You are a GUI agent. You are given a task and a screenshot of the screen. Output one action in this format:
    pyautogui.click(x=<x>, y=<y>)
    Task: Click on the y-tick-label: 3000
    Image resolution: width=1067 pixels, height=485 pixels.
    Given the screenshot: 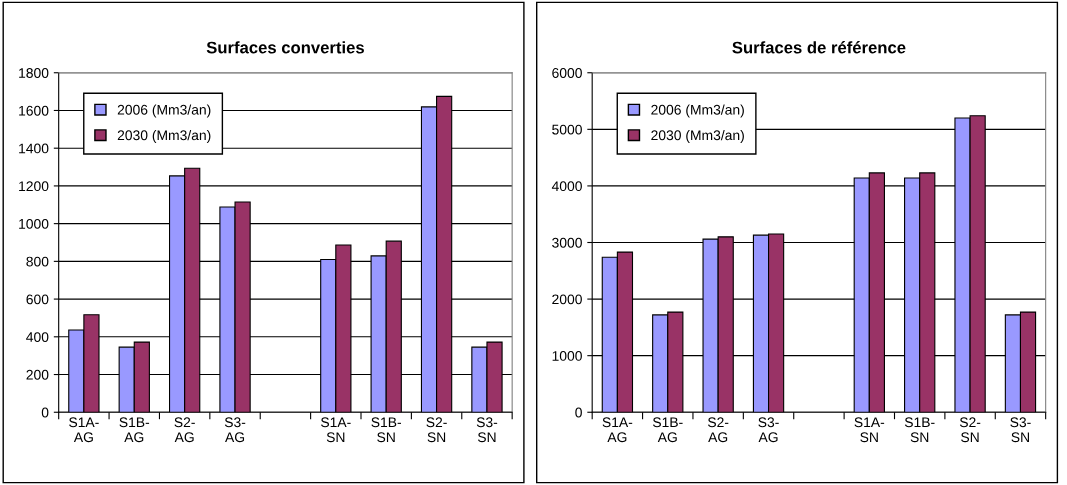 What is the action you would take?
    pyautogui.click(x=567, y=242)
    